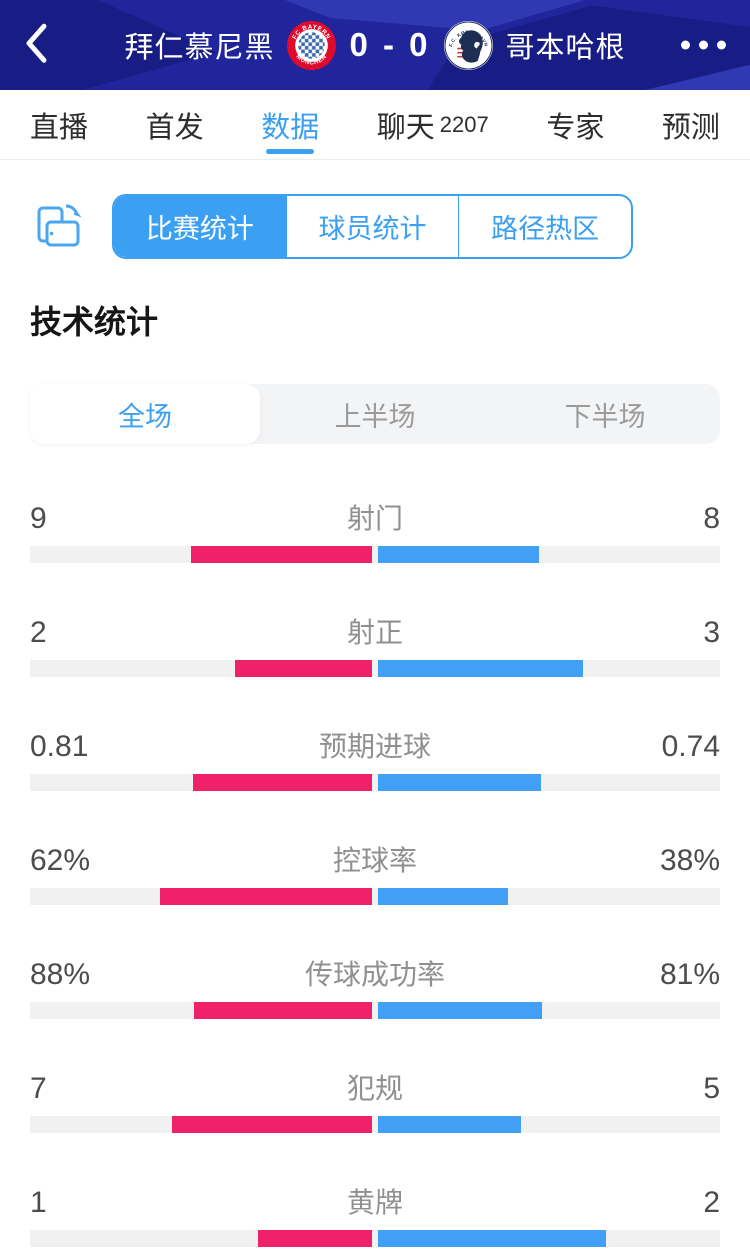 This screenshot has height=1256, width=750. Describe the element at coordinates (199, 48) in the screenshot. I see `home-team-name: 拜仁慕尼黑` at that location.